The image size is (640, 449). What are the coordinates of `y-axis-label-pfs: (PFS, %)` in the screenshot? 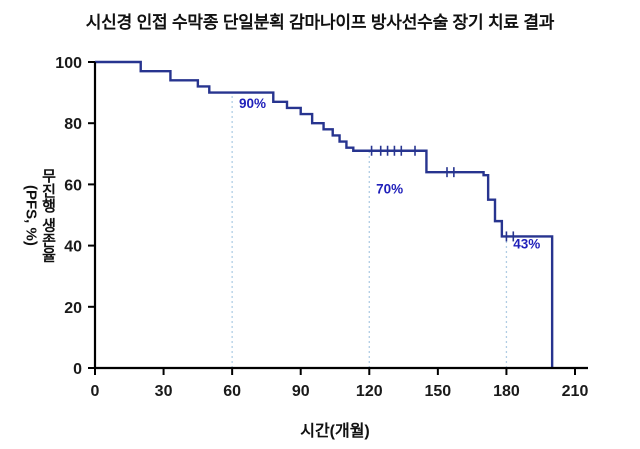 It's located at (31, 215).